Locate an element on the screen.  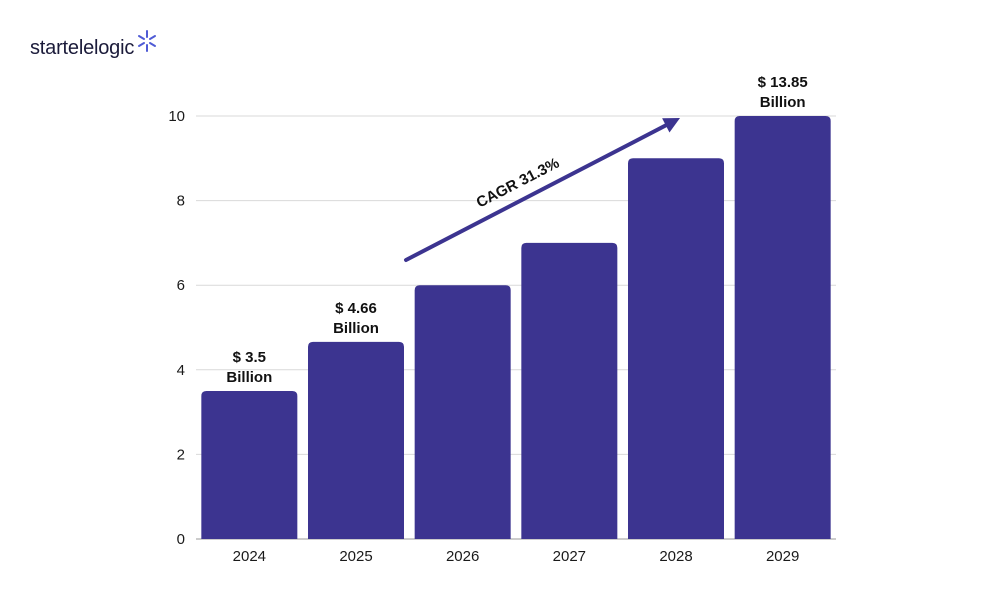
y-tick-label: 8 is located at coordinates (181, 201).